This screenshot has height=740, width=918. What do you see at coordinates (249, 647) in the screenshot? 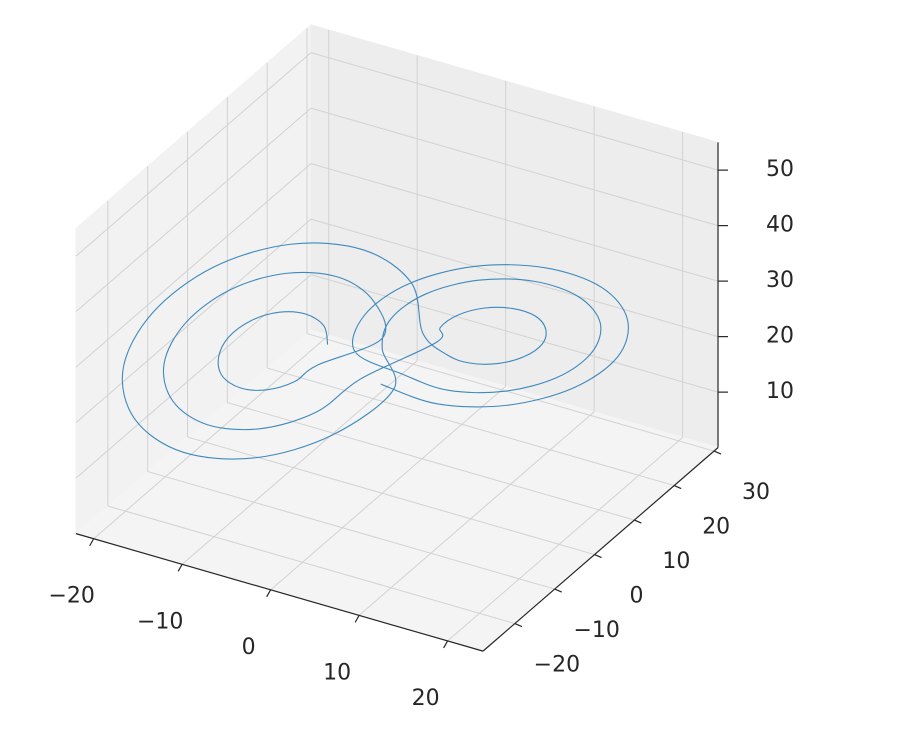
I see `x-tick-label: 0` at bounding box center [249, 647].